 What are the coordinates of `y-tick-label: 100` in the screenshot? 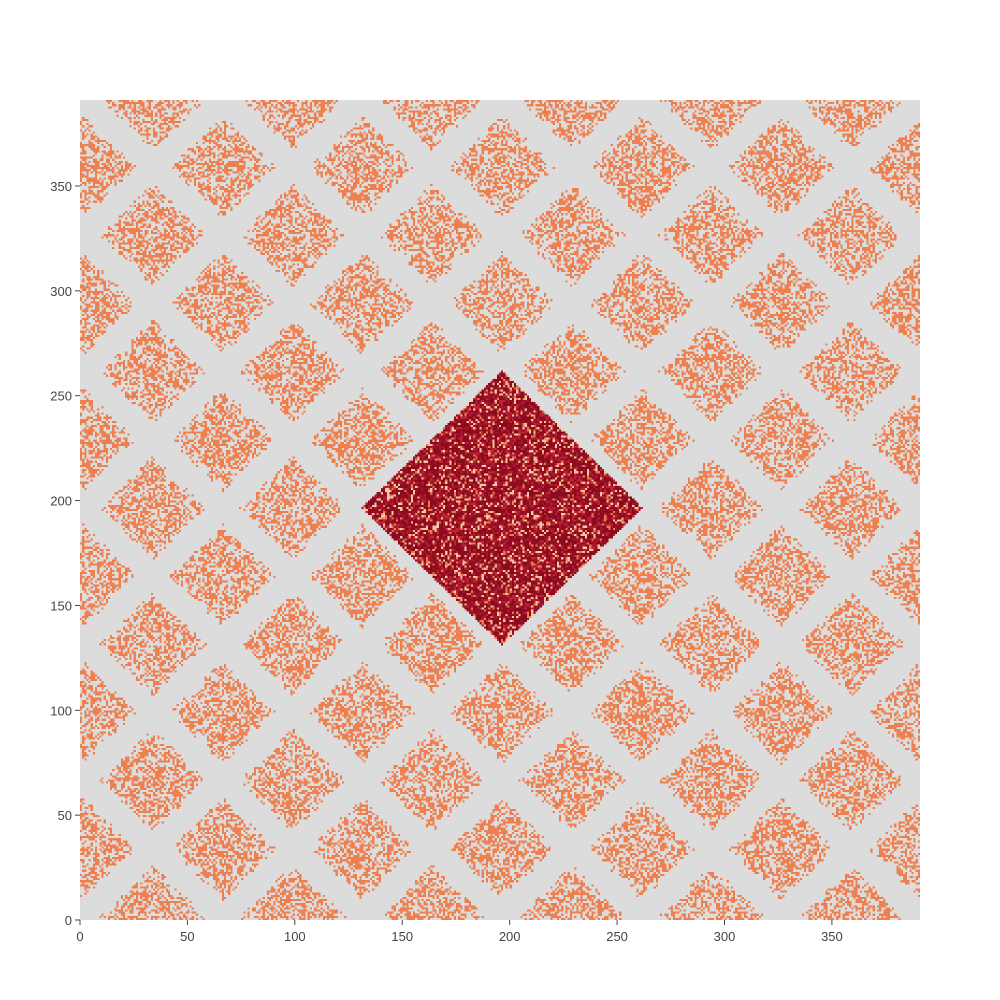 It's located at (61, 710).